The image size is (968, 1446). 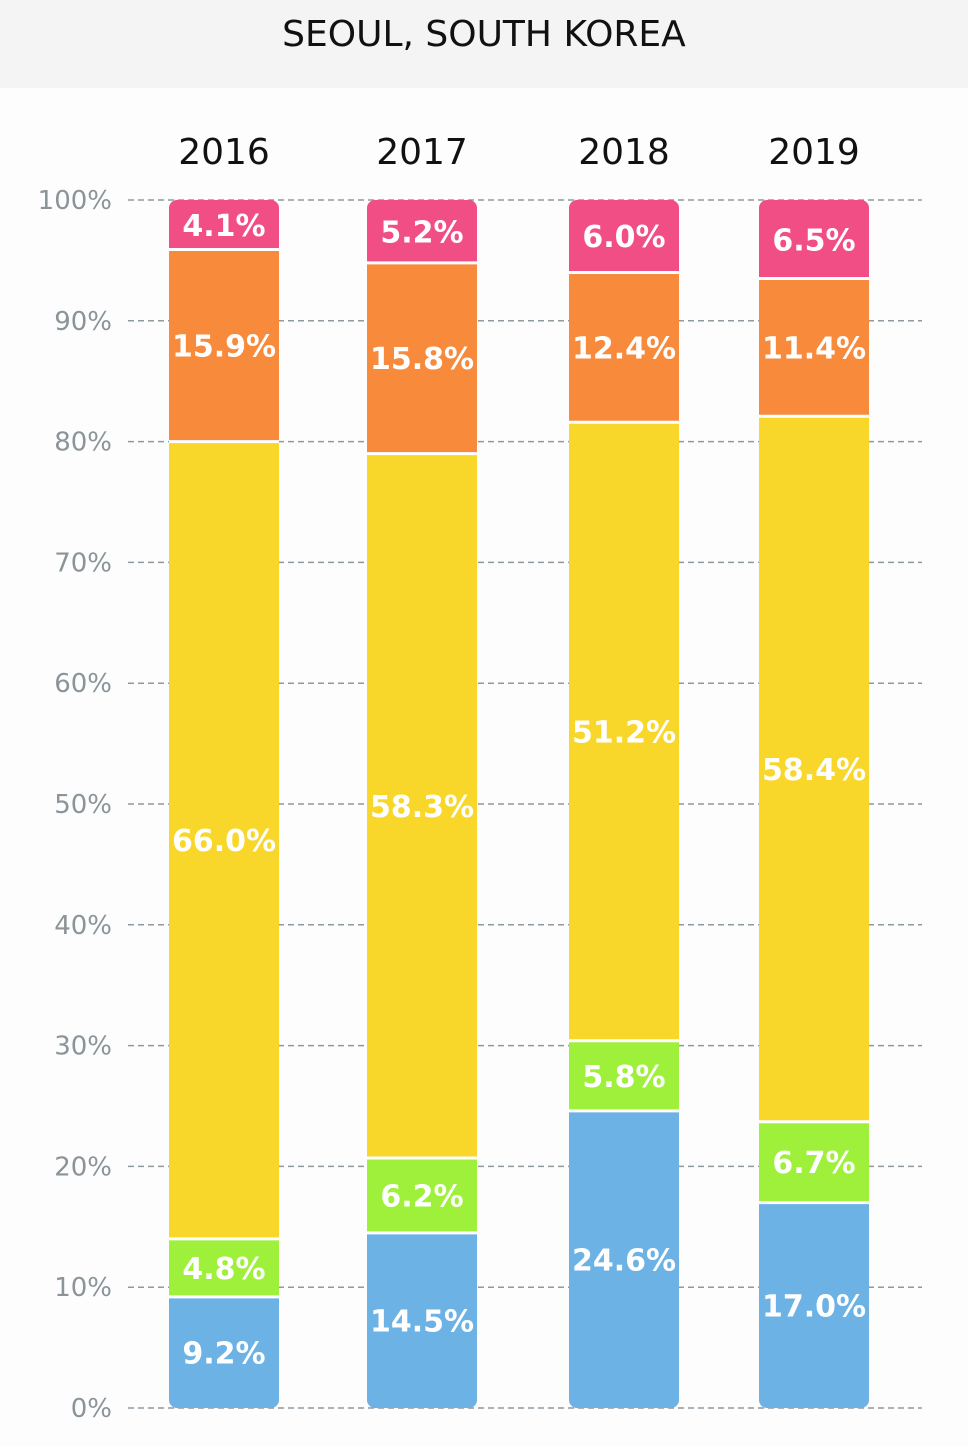 What do you see at coordinates (91, 1409) in the screenshot?
I see `y-tick-label: 0%` at bounding box center [91, 1409].